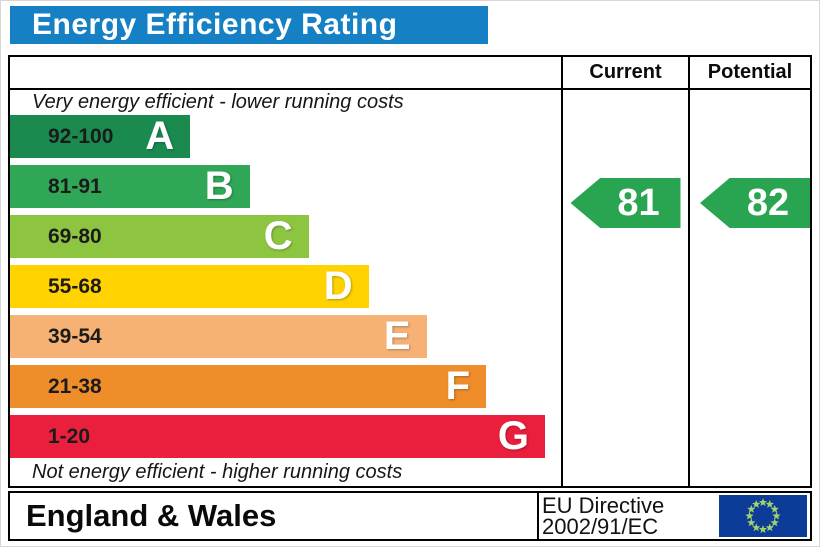 The width and height of the screenshot is (820, 547). I want to click on eu-directive-cell: EU Directive 2002/91/EC, so click(673, 516).